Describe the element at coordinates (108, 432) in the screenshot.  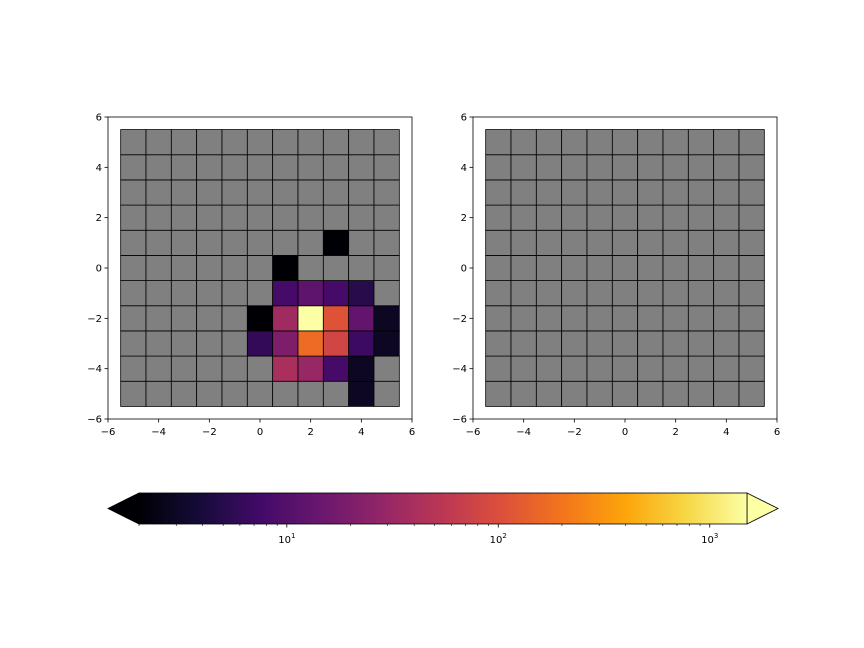
I see `x-tick-label: −6` at that location.